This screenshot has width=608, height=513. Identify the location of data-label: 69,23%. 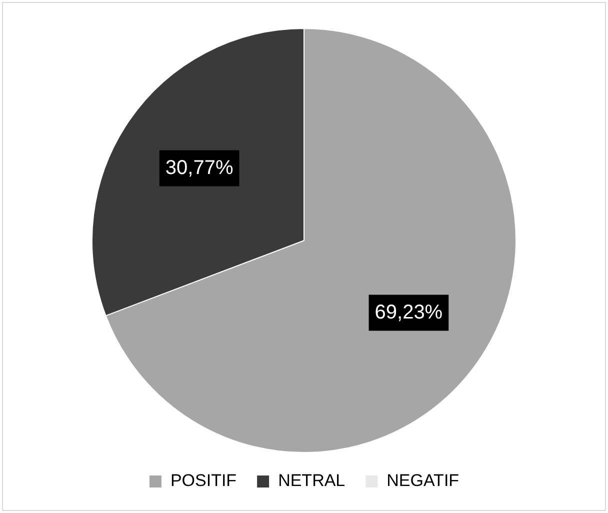
(408, 312).